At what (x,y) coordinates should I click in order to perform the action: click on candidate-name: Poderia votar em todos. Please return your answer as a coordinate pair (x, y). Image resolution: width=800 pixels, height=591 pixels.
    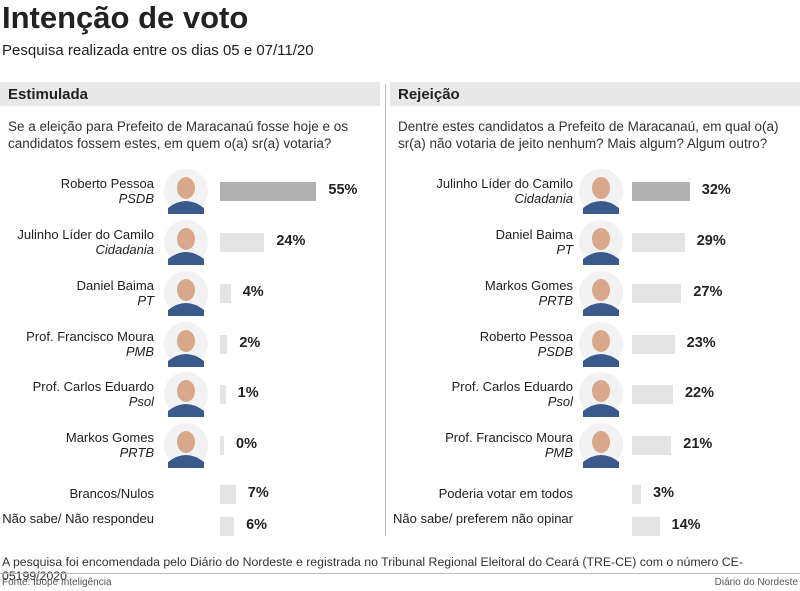
    Looking at the image, I should click on (505, 493).